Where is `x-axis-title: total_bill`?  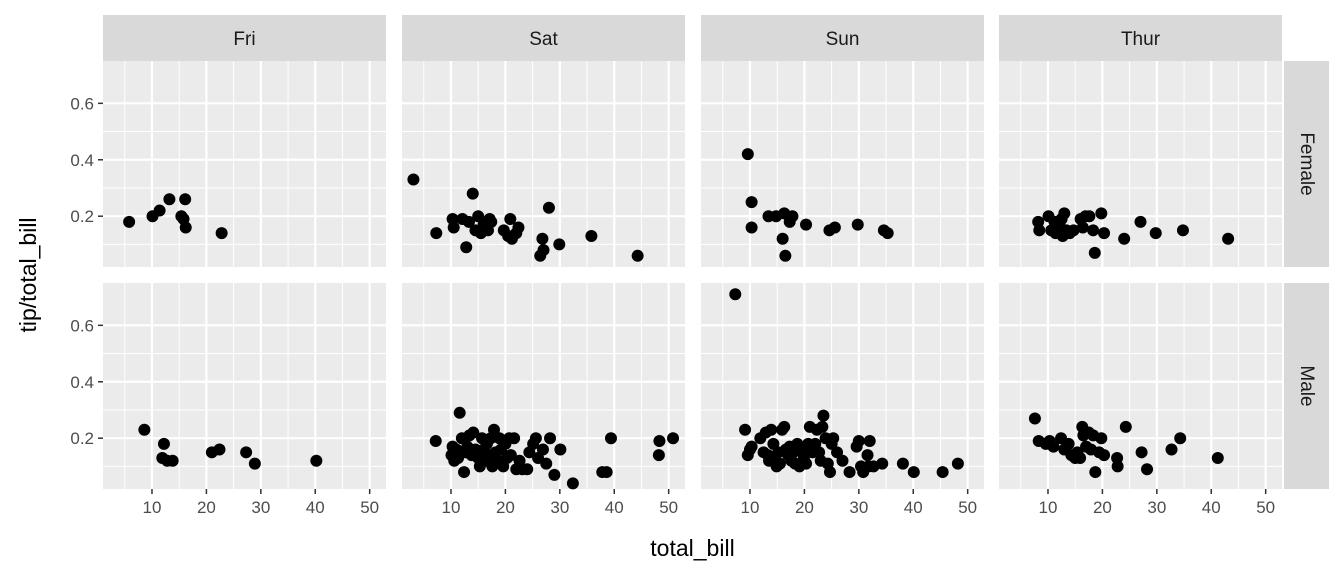 x-axis-title: total_bill is located at coordinates (692, 548).